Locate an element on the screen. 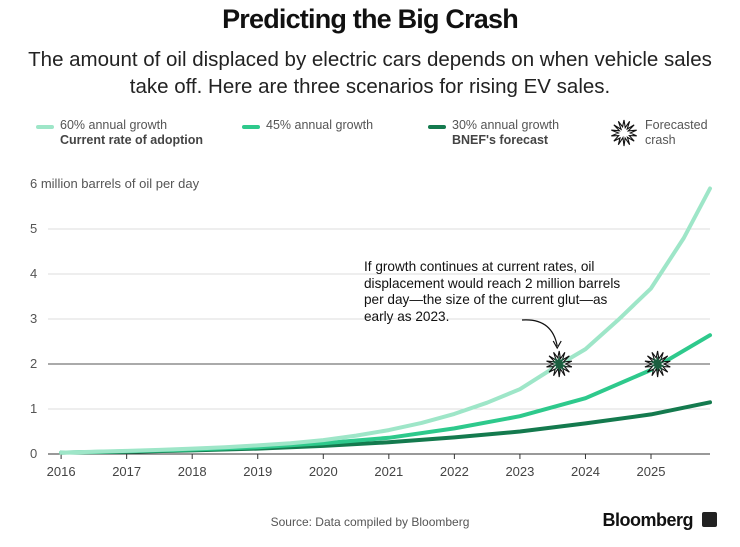  y-tick-label-1: 1 is located at coordinates (33, 408).